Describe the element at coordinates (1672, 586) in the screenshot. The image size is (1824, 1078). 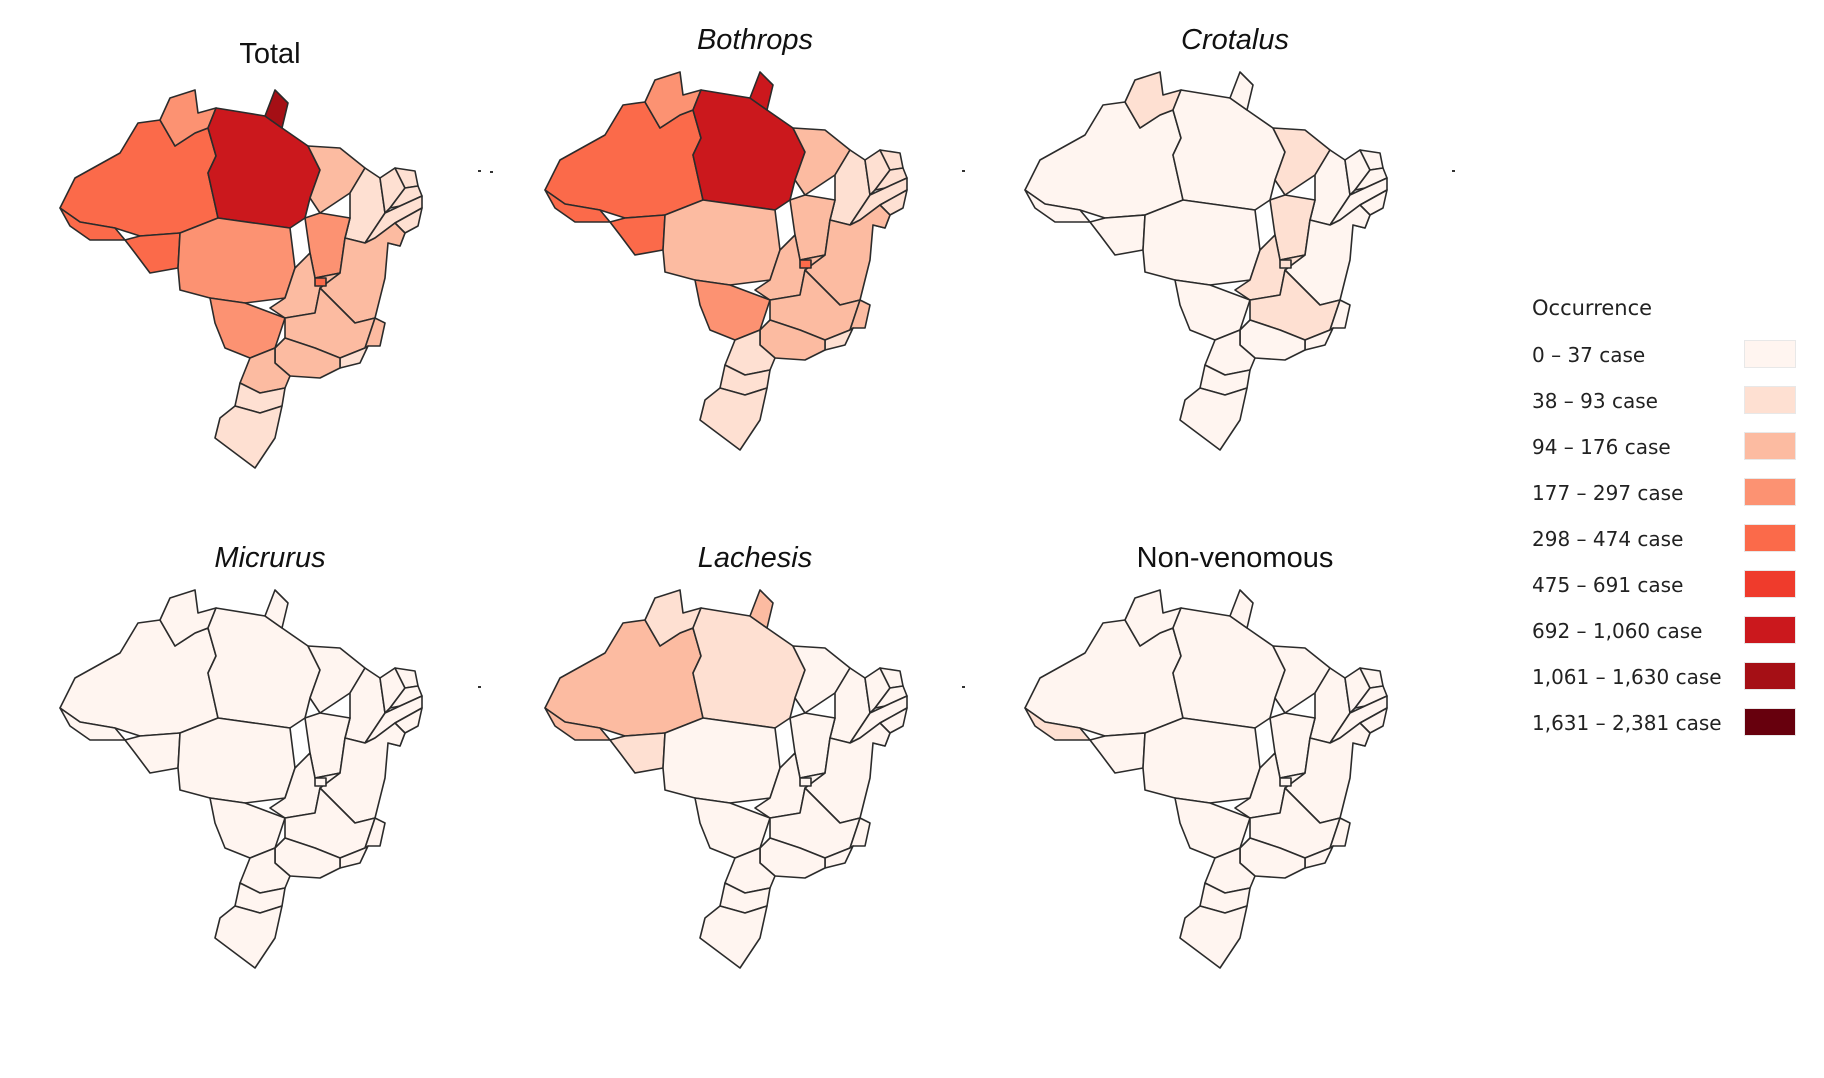
I see `legend-item: 475 – 691 case` at that location.